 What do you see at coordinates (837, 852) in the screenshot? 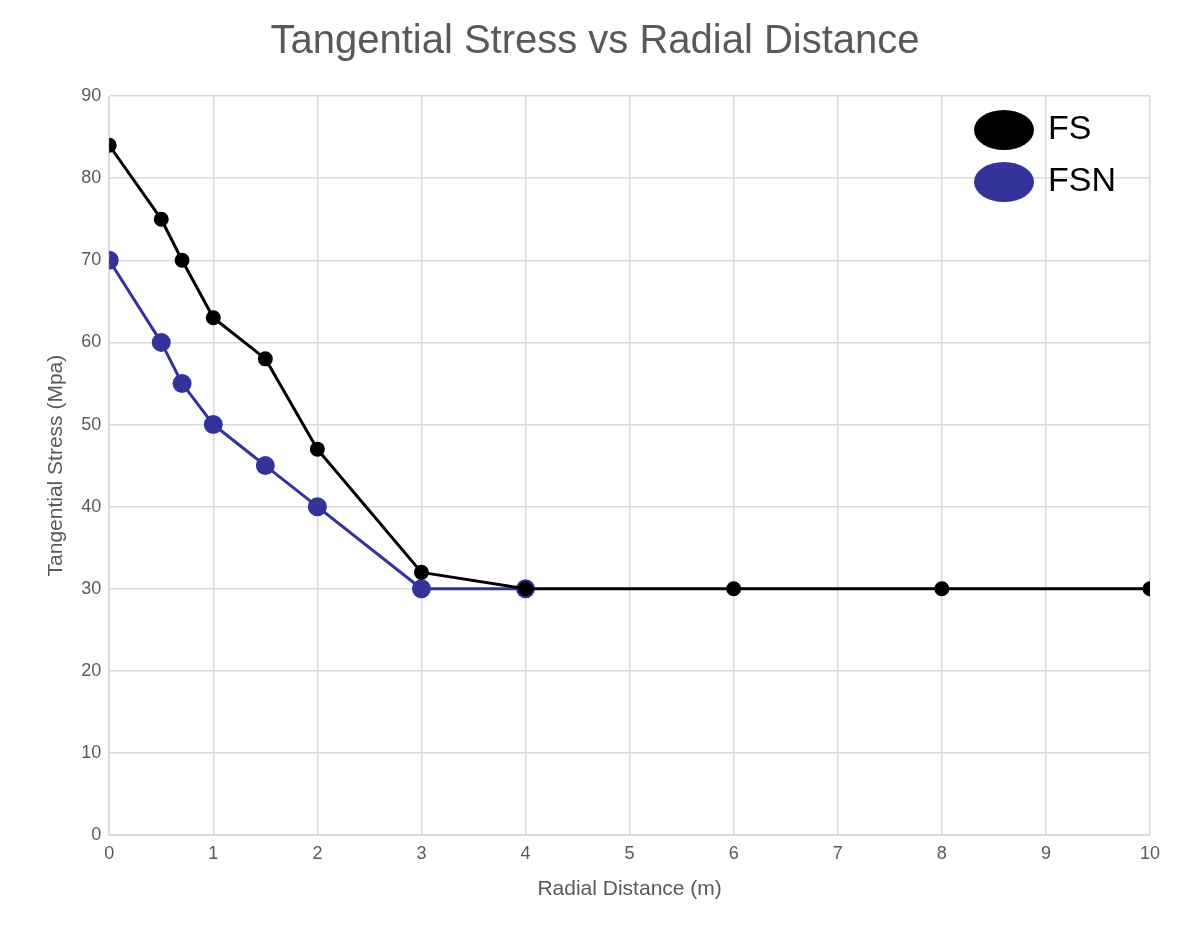
I see `x-tick-label: 7` at bounding box center [837, 852].